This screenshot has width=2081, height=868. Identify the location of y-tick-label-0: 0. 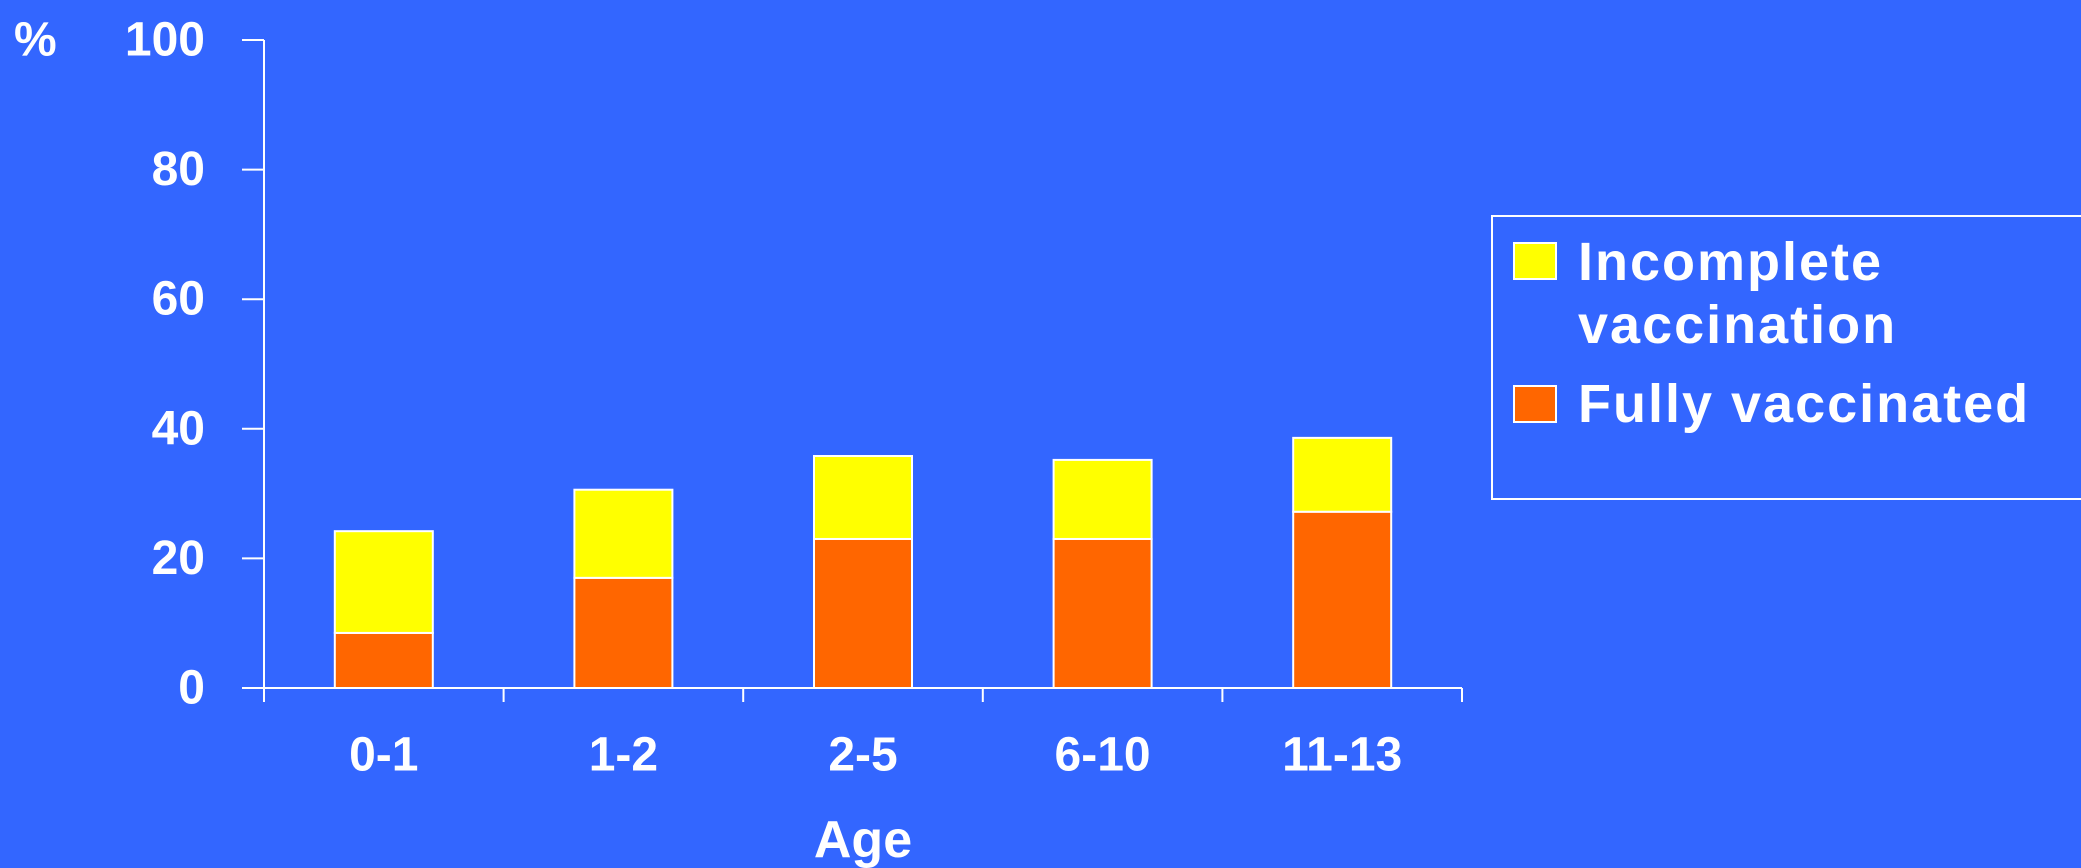
(191, 688).